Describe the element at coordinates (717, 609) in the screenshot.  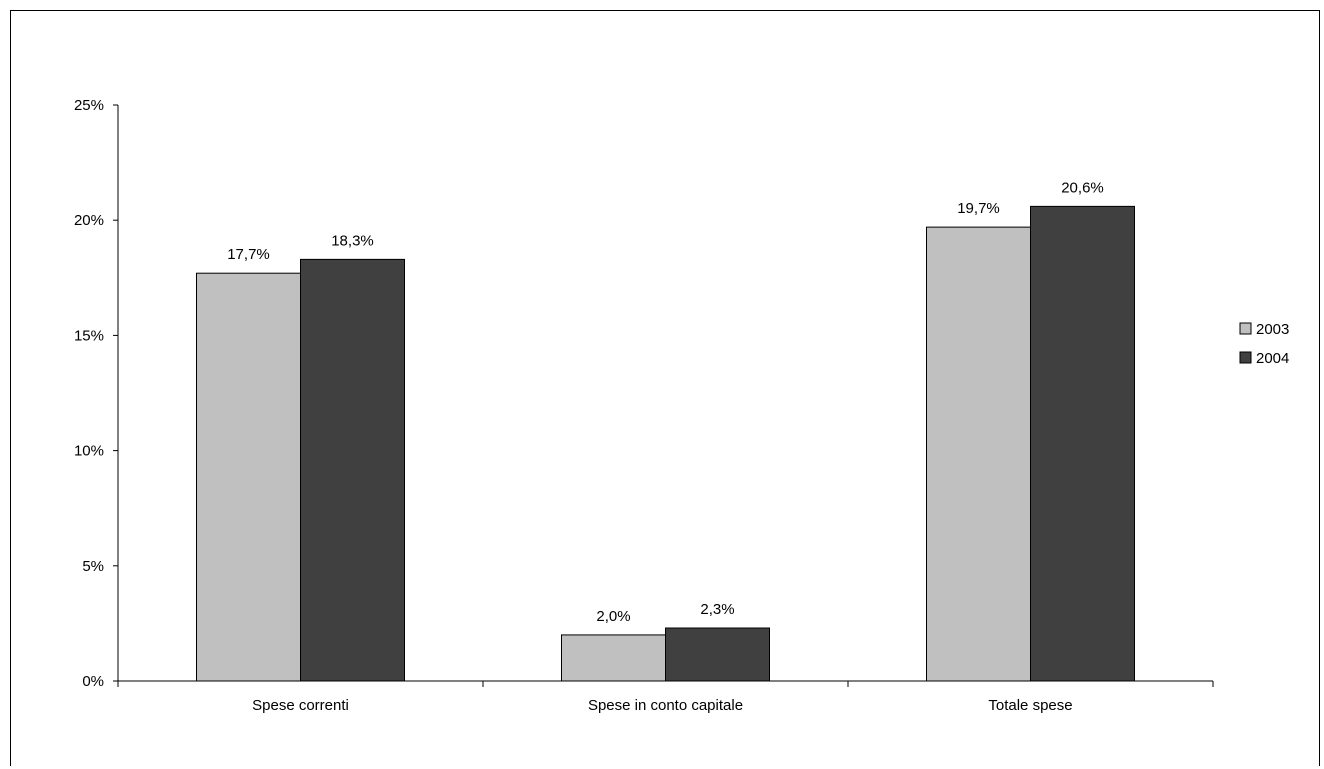
I see `data-label: 2,3%` at that location.